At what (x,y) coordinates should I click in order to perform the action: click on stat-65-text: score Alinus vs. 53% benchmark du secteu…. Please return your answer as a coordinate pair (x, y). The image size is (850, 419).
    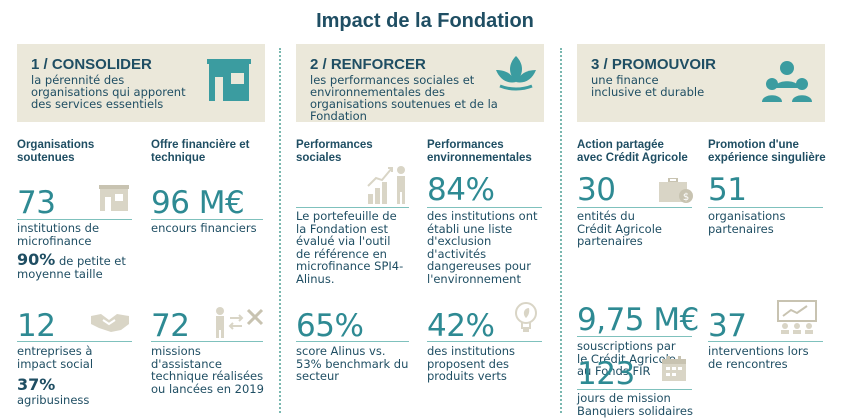
    Looking at the image, I should click on (352, 363).